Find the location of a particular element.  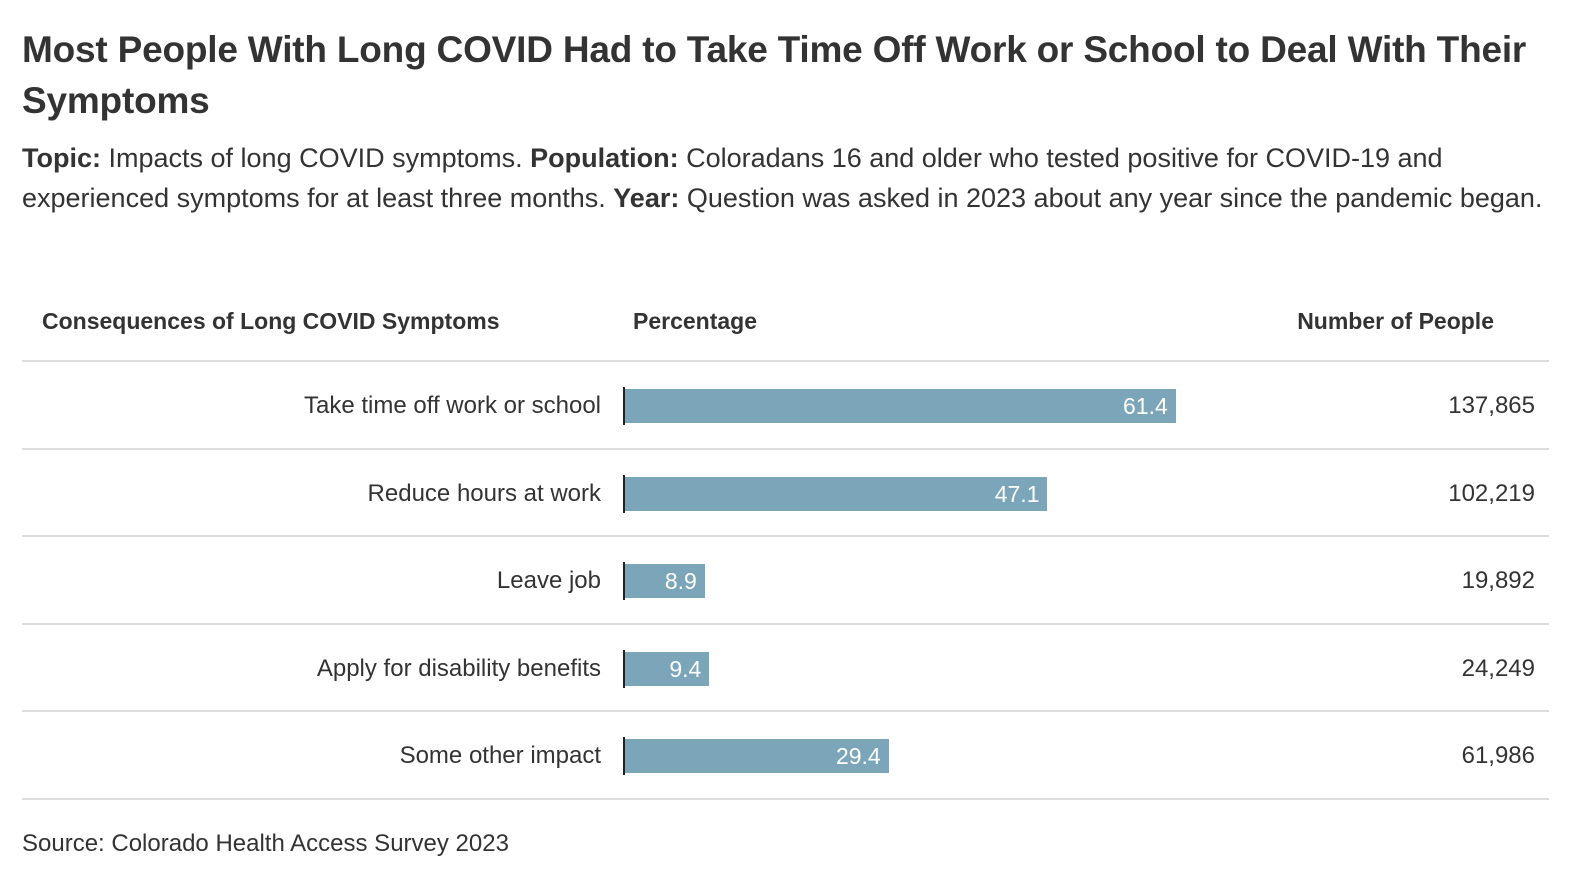

percentage-value-label: 9.4 is located at coordinates (685, 668).